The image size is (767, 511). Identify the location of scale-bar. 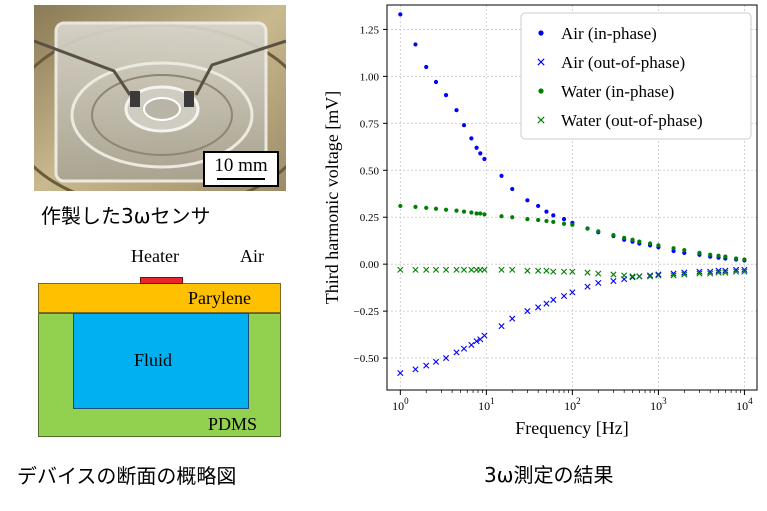
(241, 179).